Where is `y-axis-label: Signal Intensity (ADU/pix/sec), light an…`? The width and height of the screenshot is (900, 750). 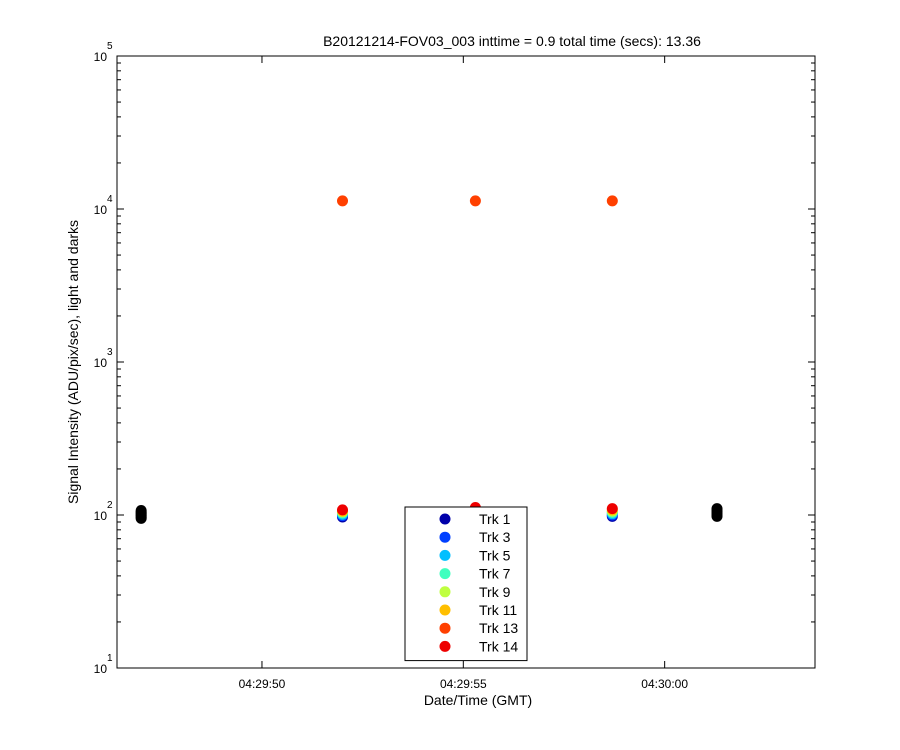
y-axis-label: Signal Intensity (ADU/pix/sec), light an… is located at coordinates (73, 362).